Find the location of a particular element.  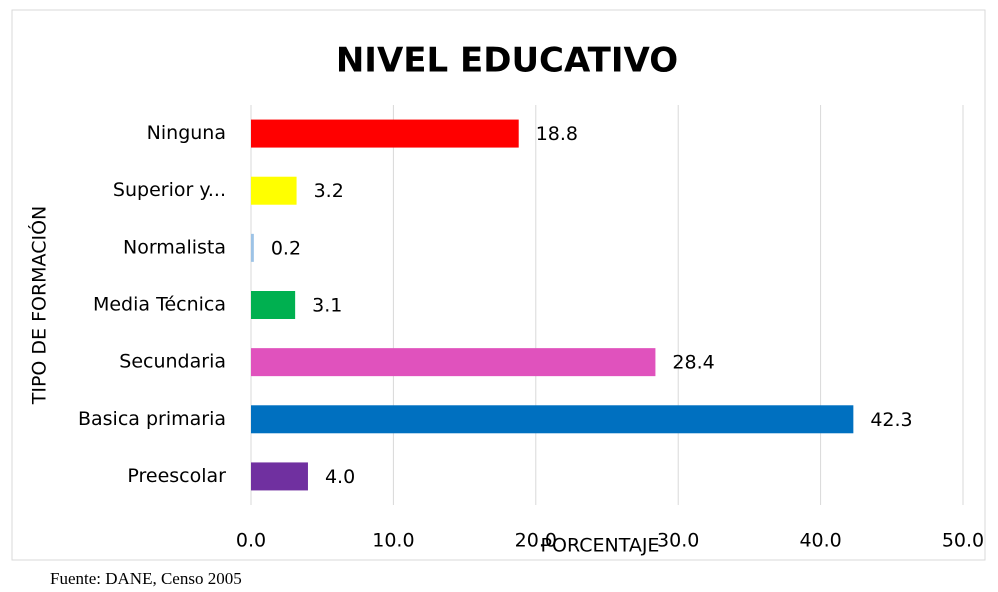

data-label: 3.2 is located at coordinates (329, 191).